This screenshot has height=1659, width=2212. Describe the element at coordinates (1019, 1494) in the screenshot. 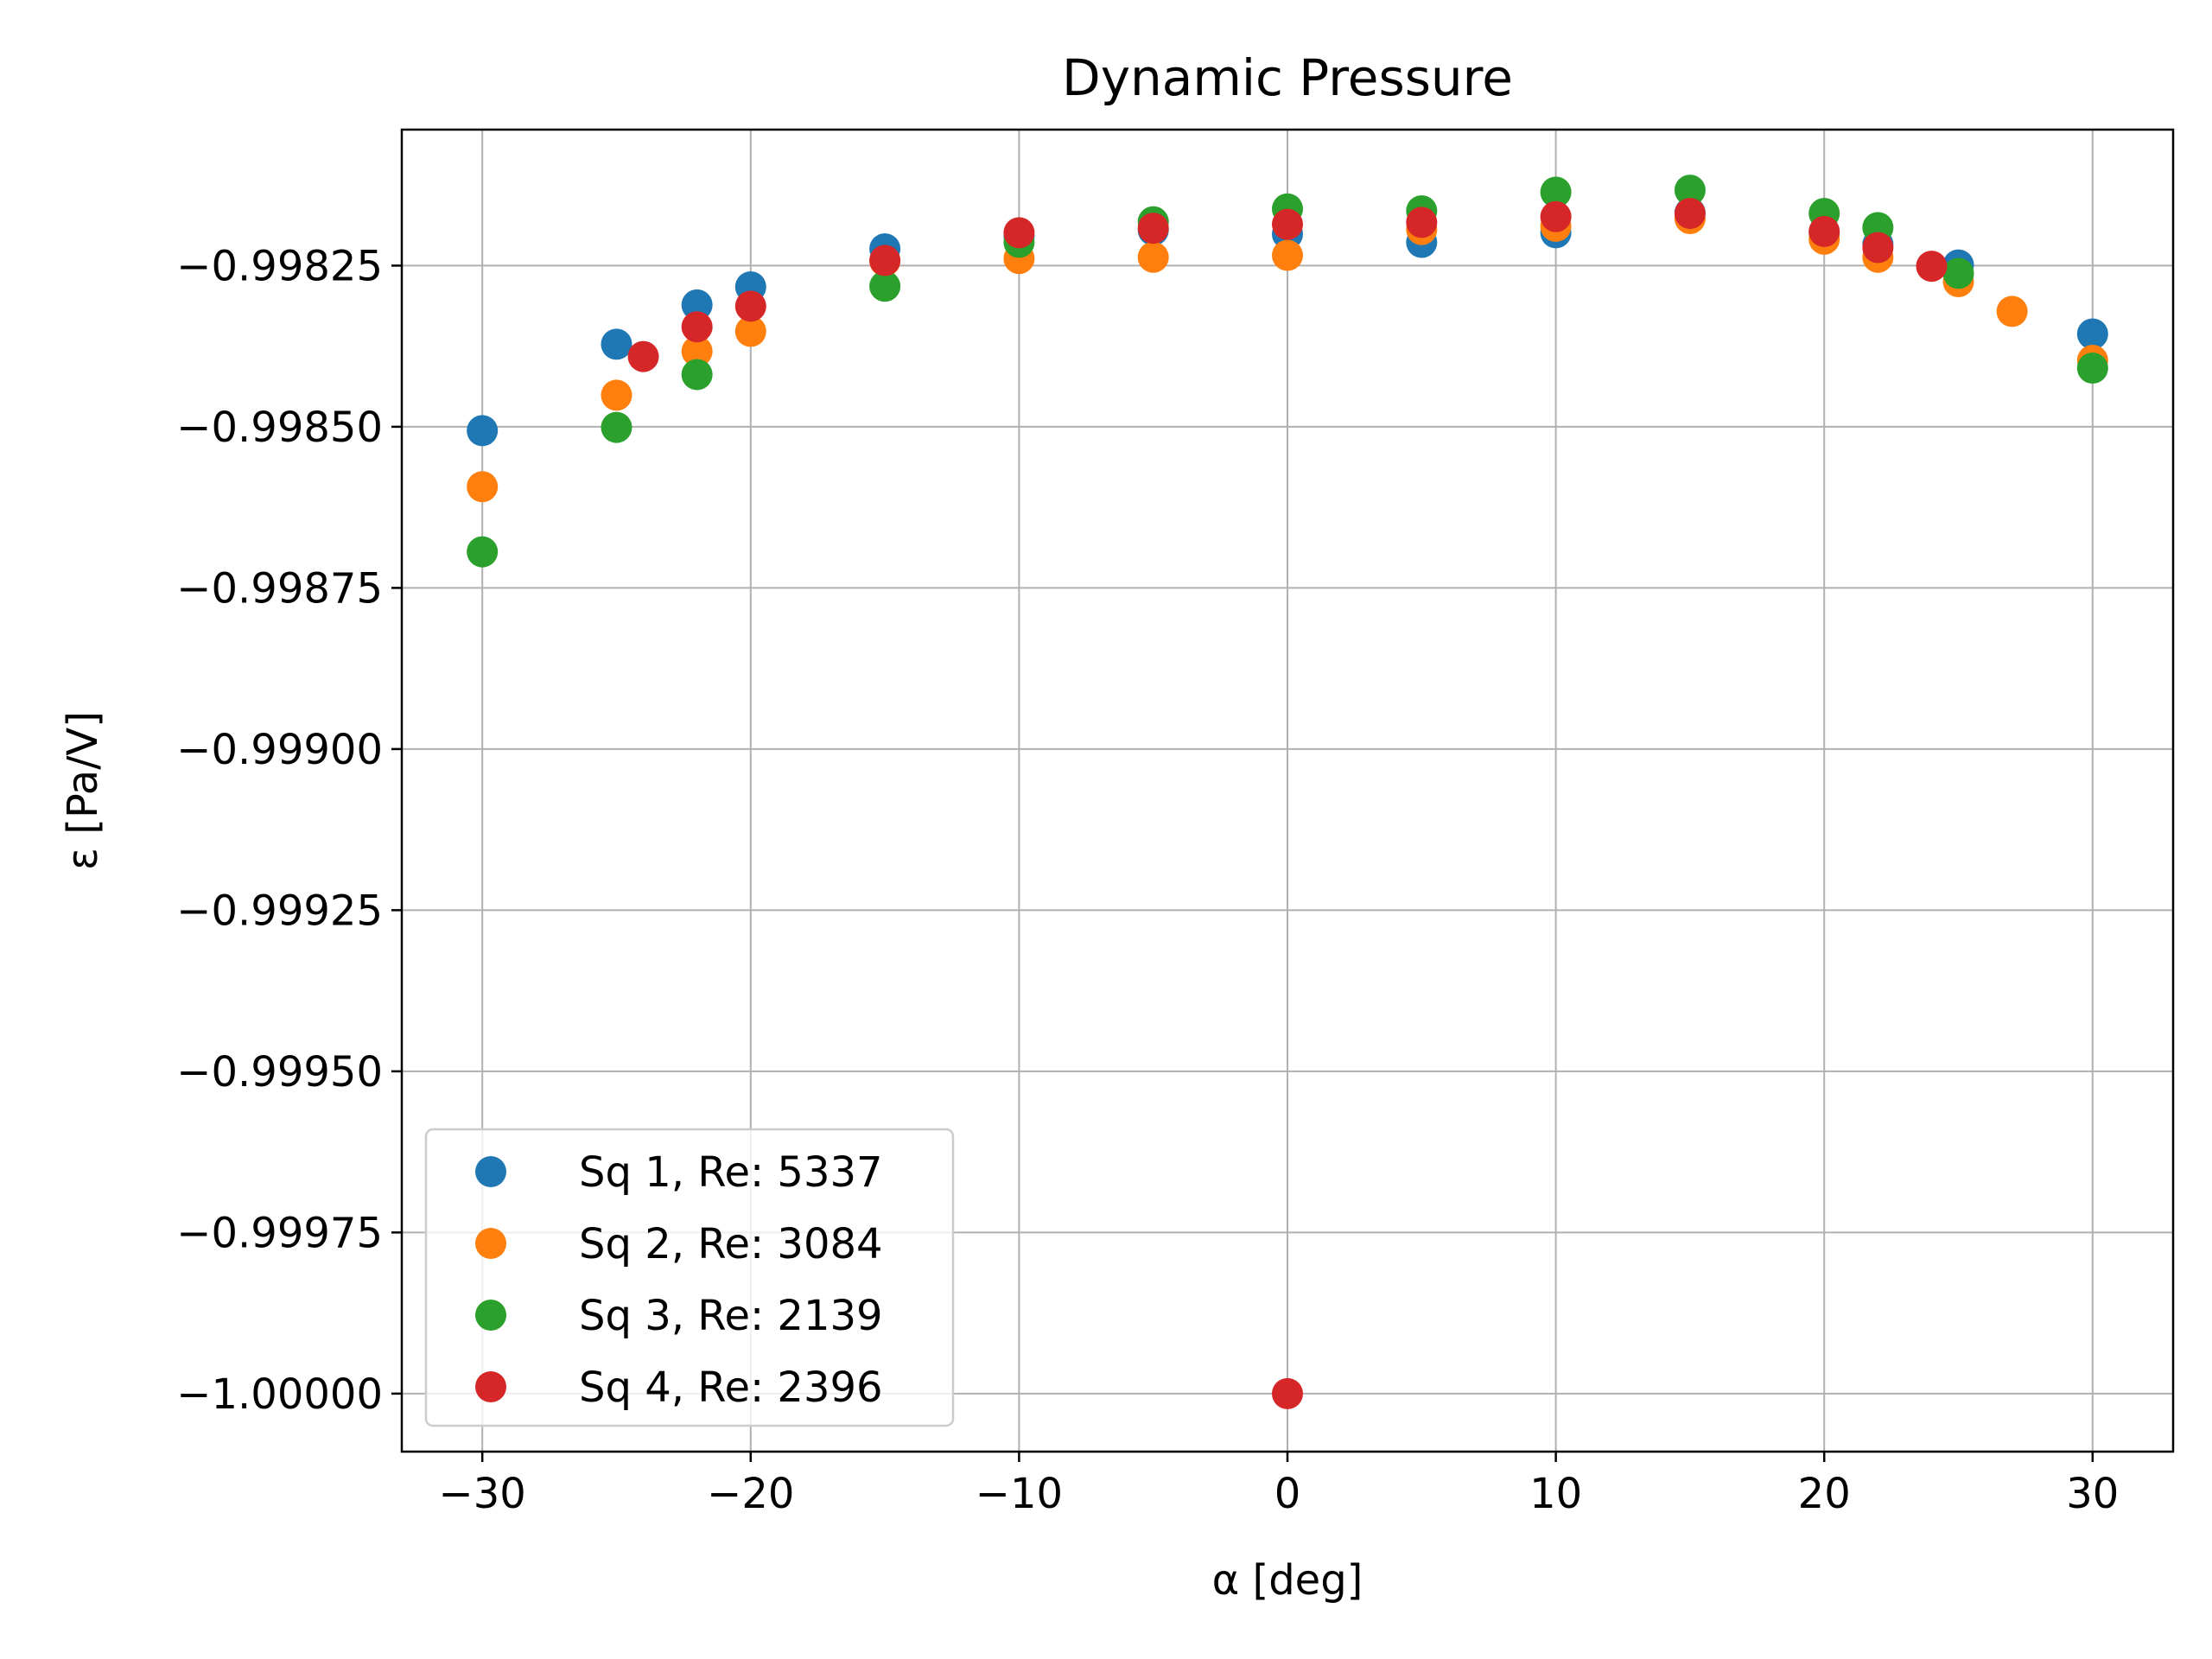

I see `x-tick-label: −10` at that location.